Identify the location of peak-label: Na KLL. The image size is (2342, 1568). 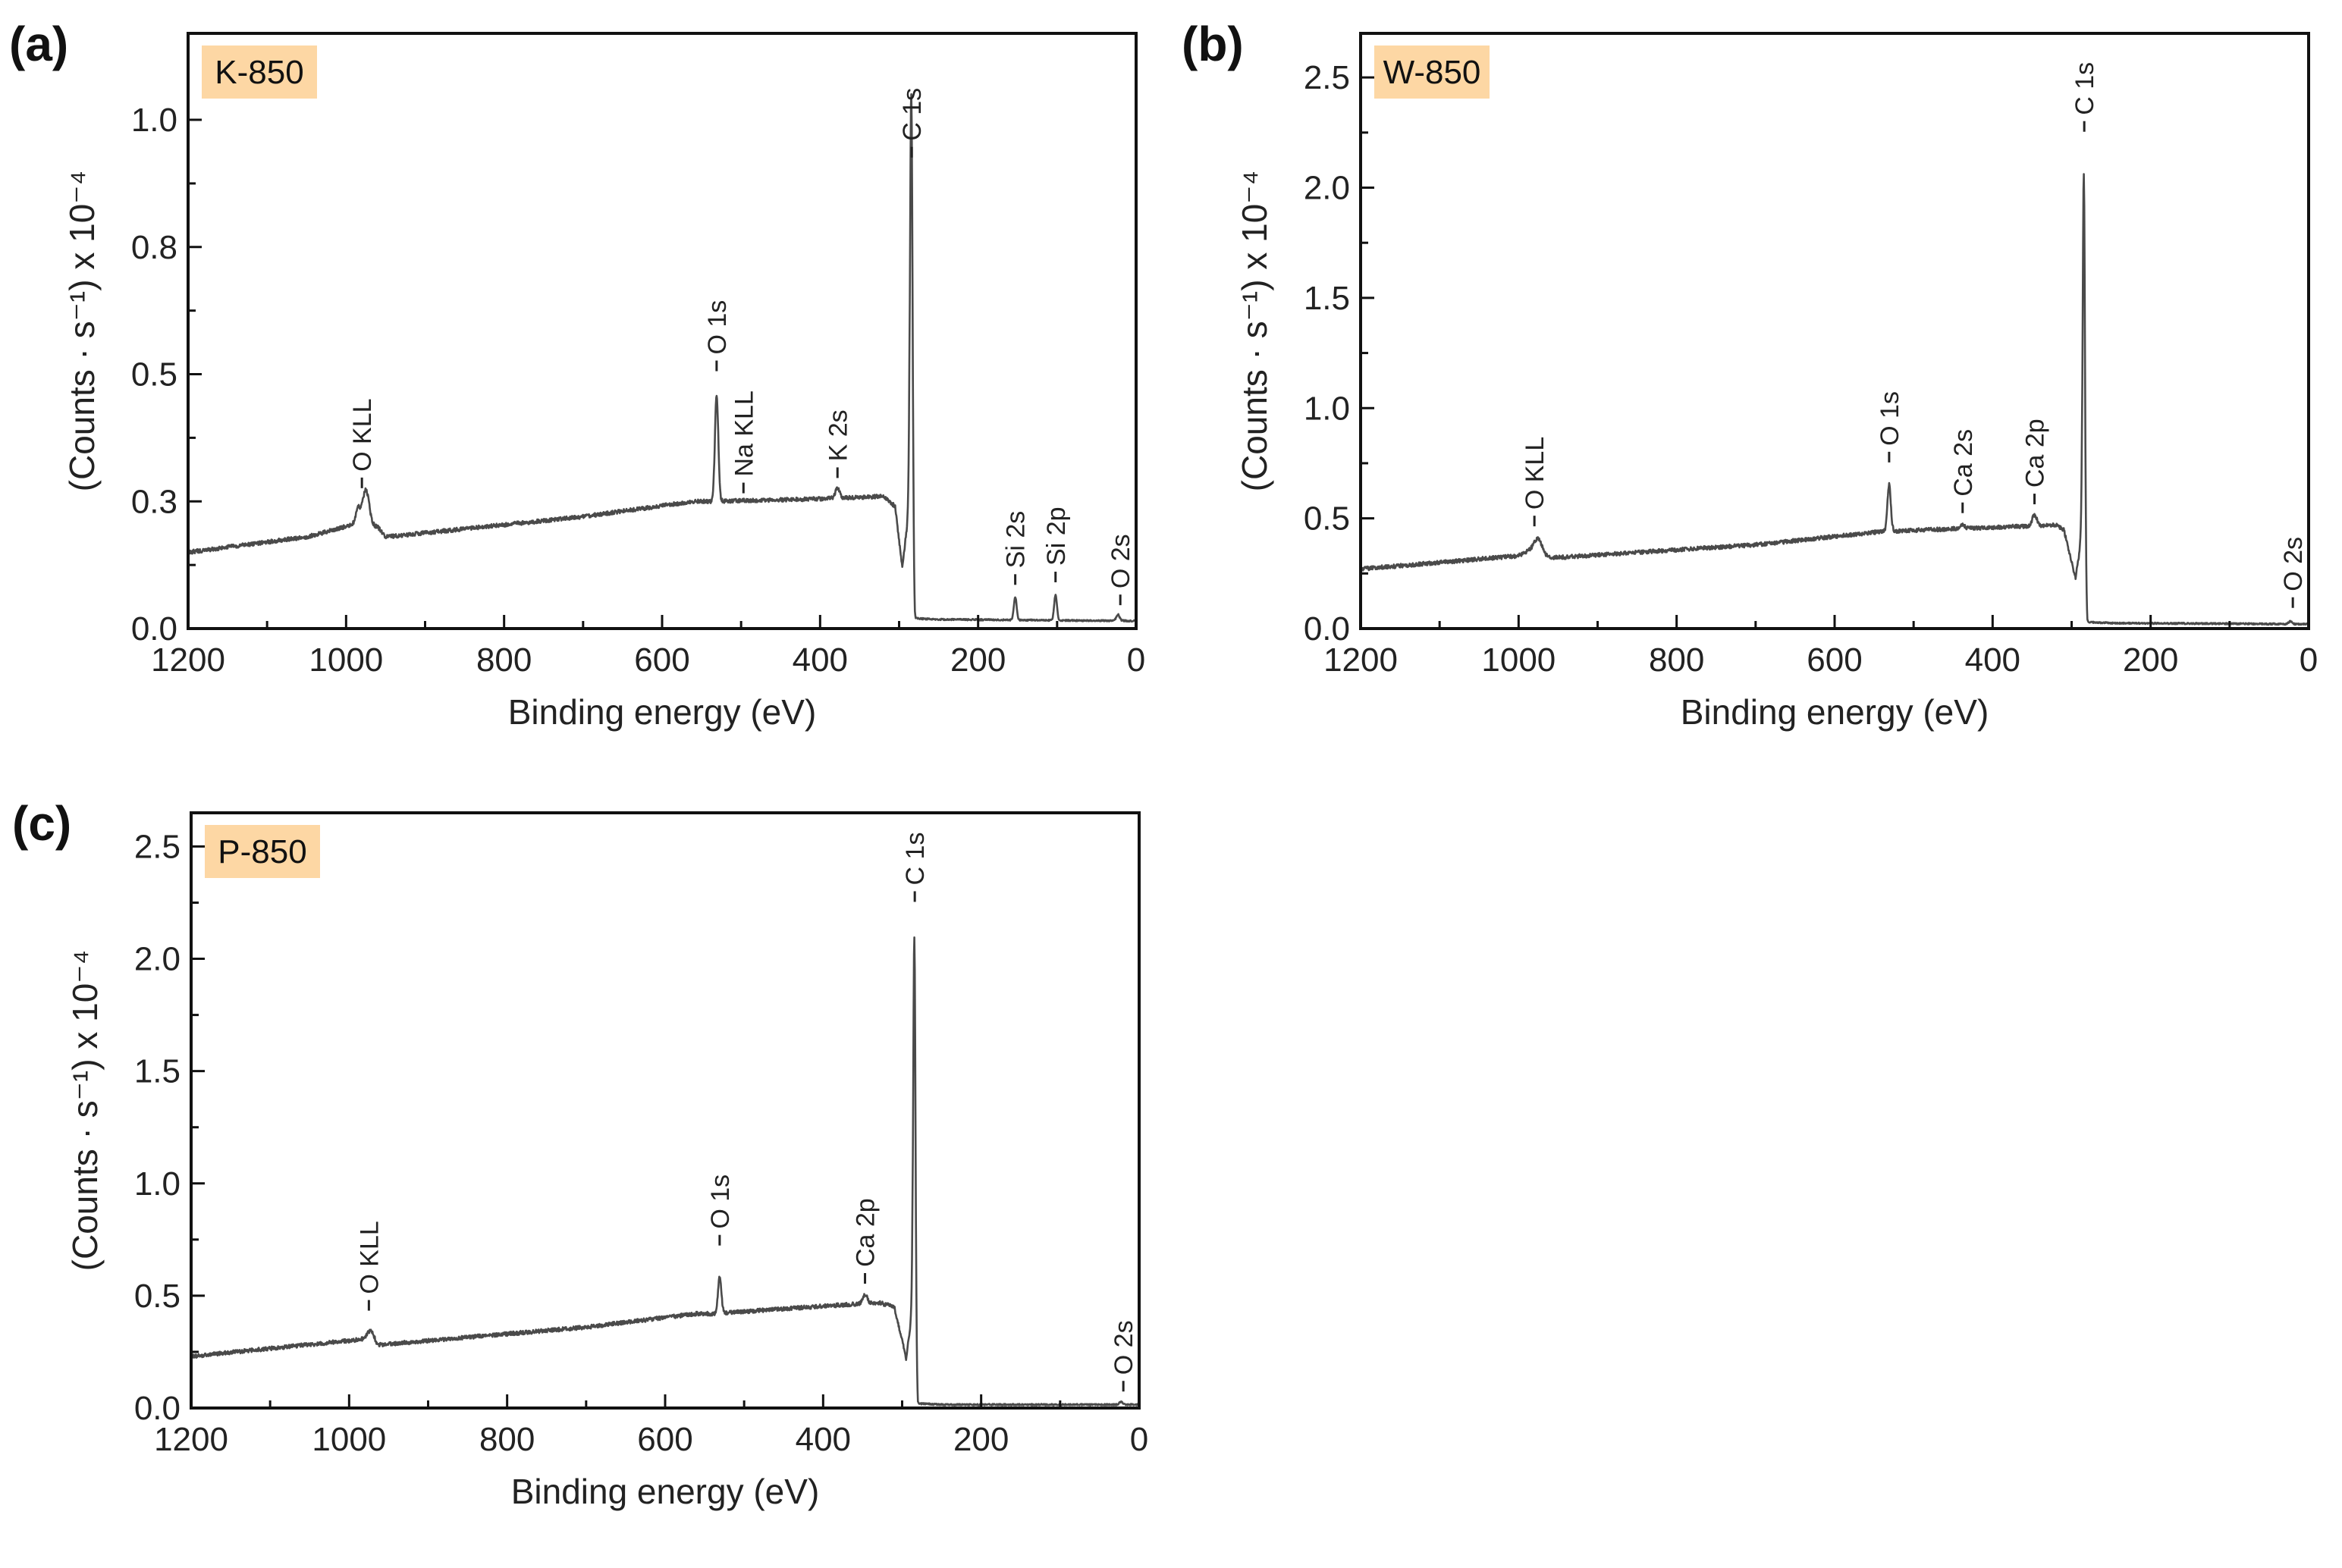
(744, 433).